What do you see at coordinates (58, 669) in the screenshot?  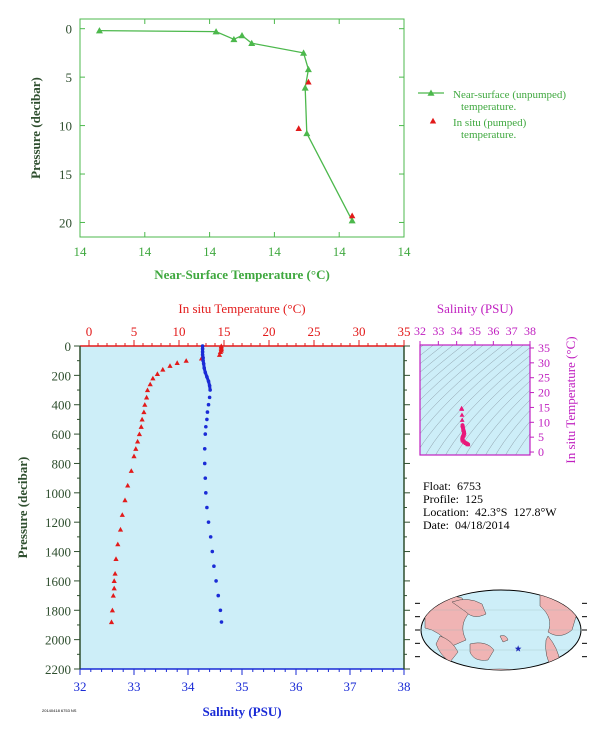 I see `pressure-tick-label: 2200` at bounding box center [58, 669].